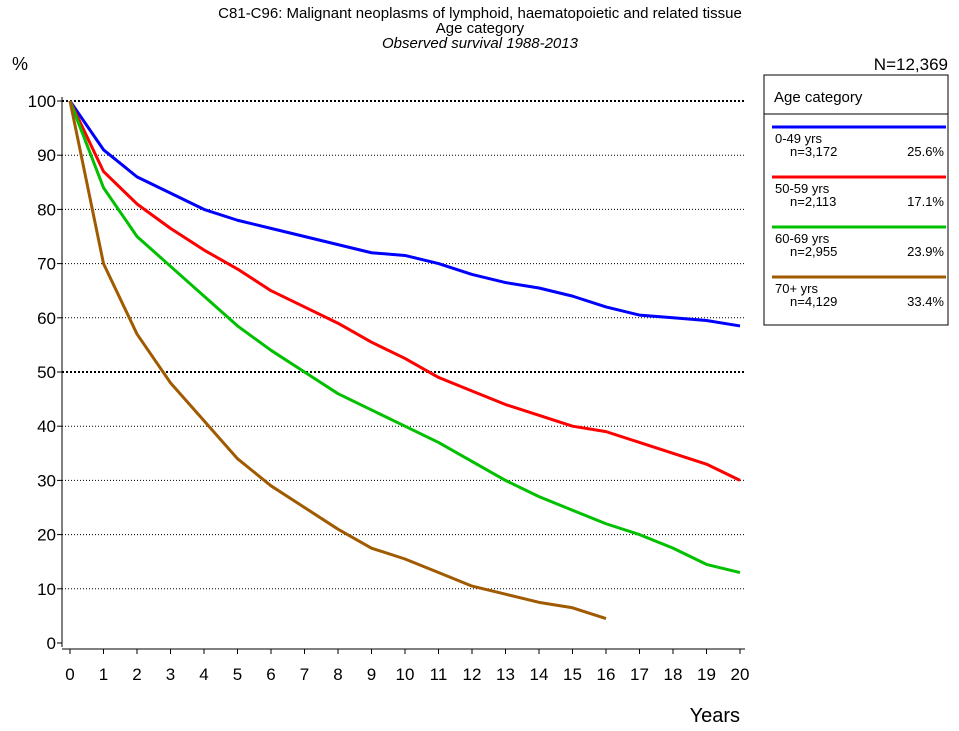 This screenshot has width=959, height=731. I want to click on chart-subtitle2: Observed survival 1988-2013, so click(480, 43).